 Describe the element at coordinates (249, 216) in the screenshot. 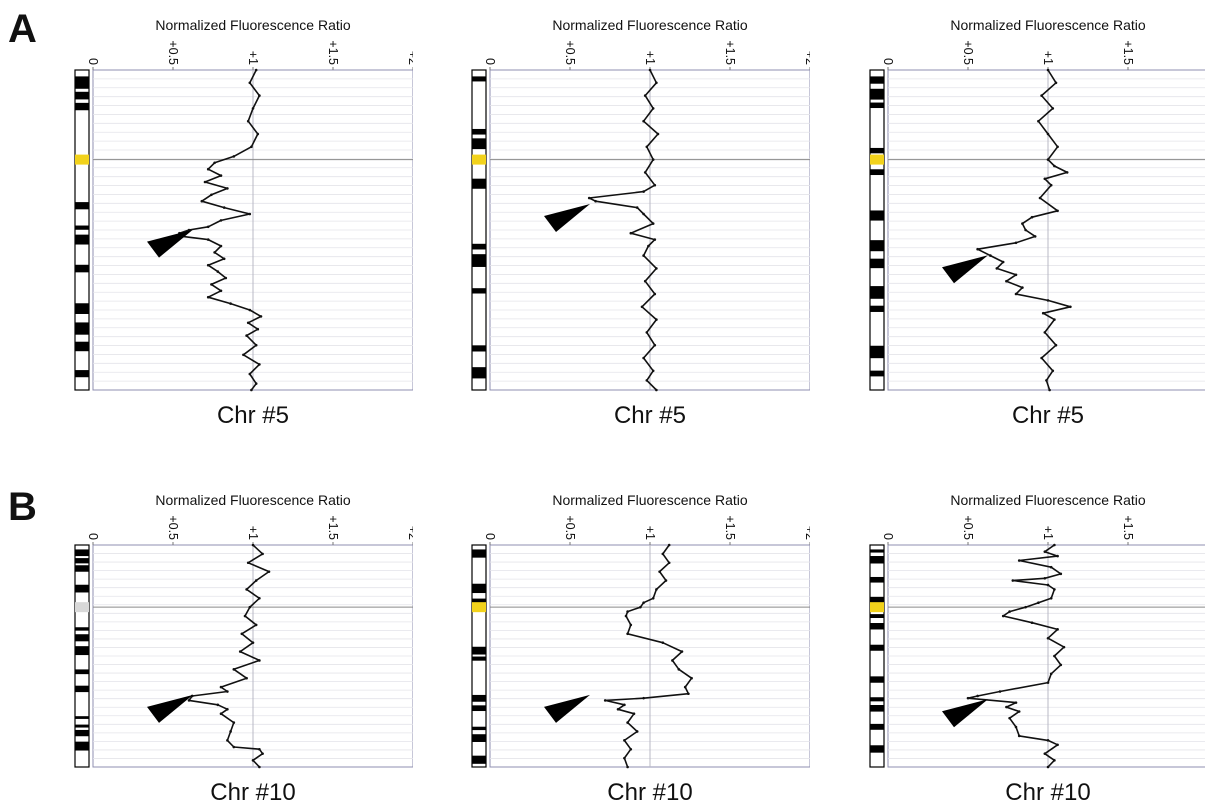

I see `chart-body: 0 +0.5 +1 +1.5 +2` at that location.